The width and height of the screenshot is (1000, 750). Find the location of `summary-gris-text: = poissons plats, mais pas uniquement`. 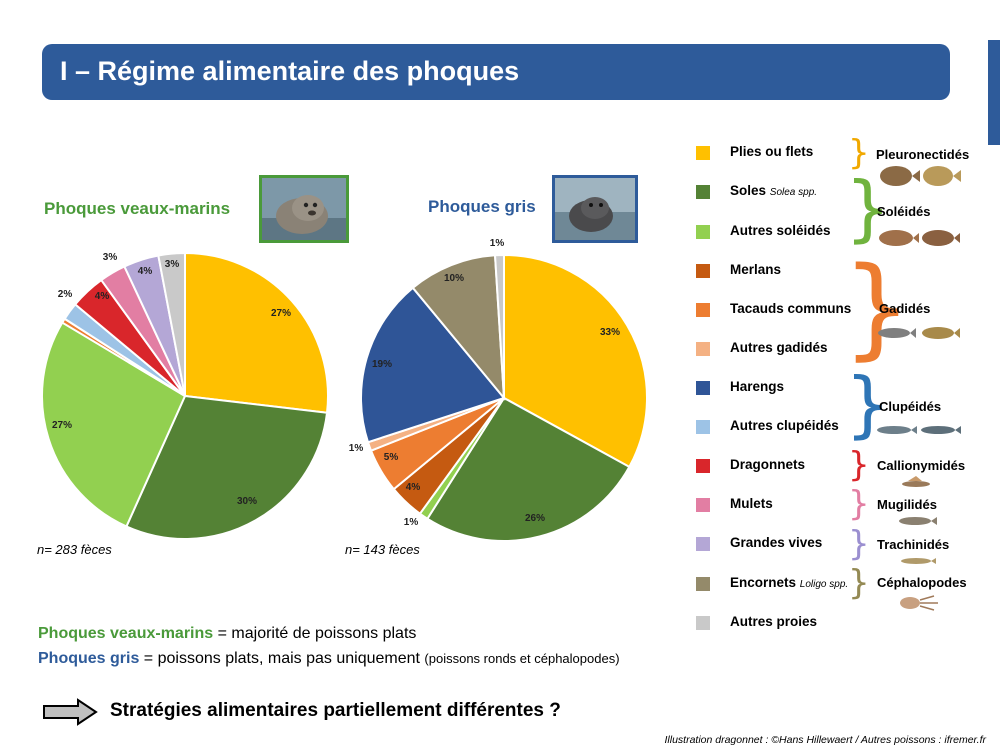

summary-gris-text: = poissons plats, mais pas uniquement is located at coordinates (282, 658).